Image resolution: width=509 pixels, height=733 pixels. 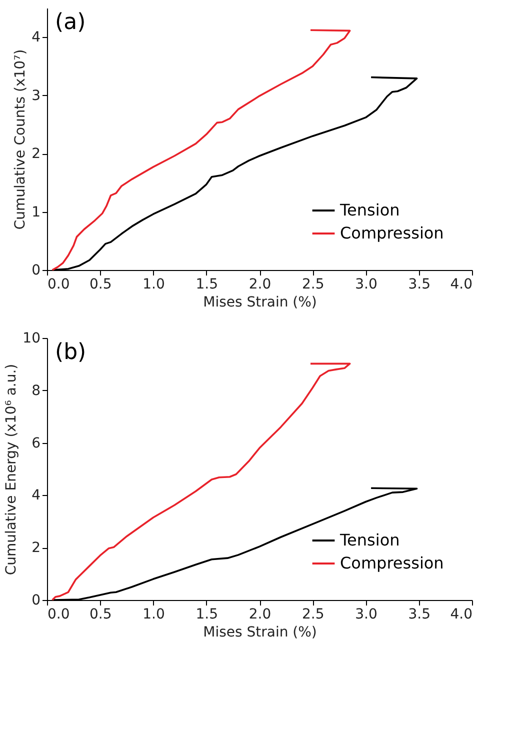 I want to click on y-axis-title: Cumulative Counts (x10⁷), so click(x=20, y=139).